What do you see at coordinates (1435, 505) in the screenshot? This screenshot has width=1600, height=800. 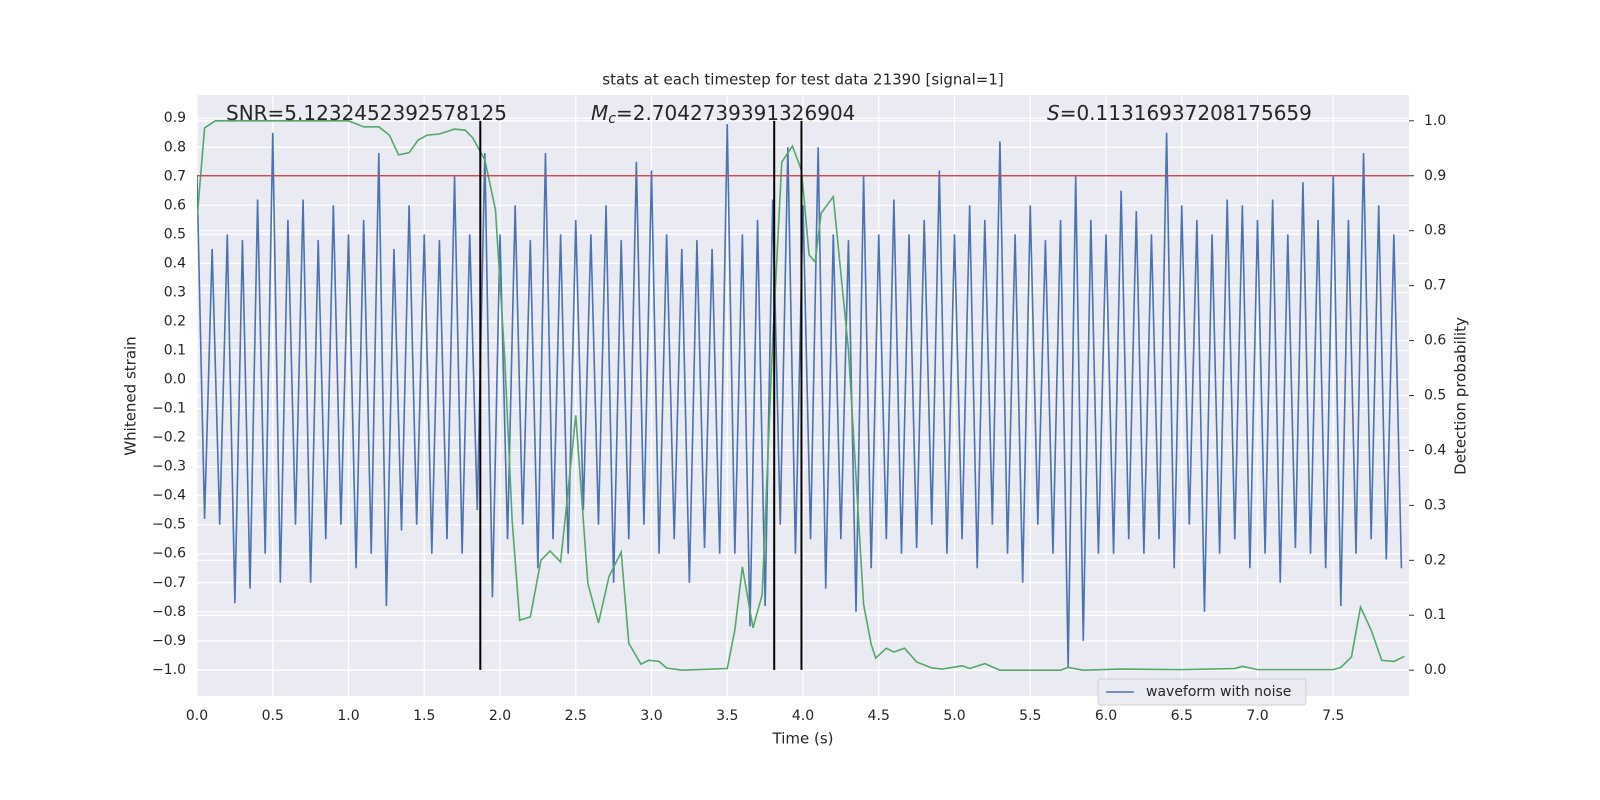 I see `y2-tick-label: 0.3` at bounding box center [1435, 505].